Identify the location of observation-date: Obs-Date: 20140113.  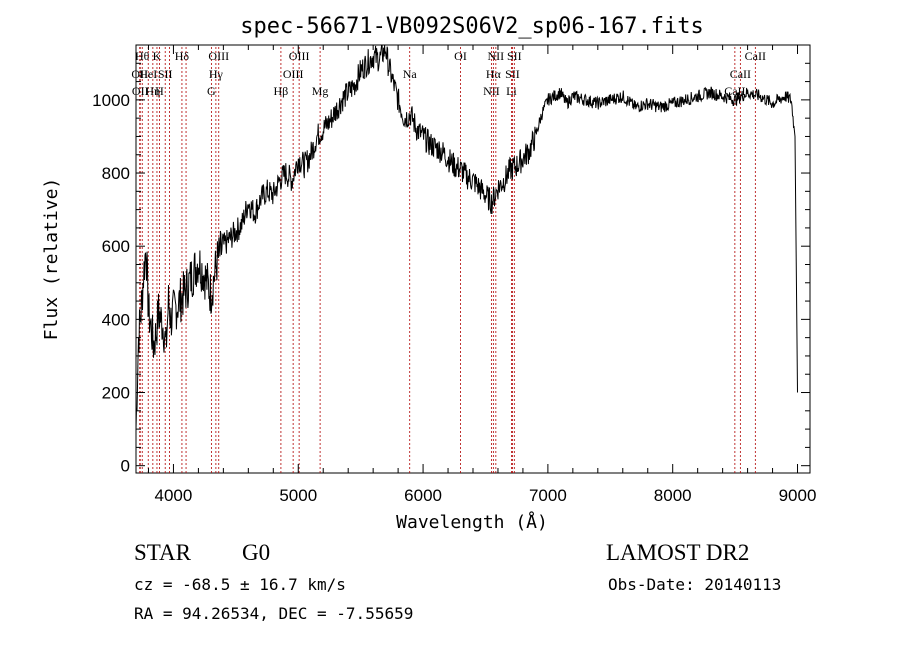
(695, 584).